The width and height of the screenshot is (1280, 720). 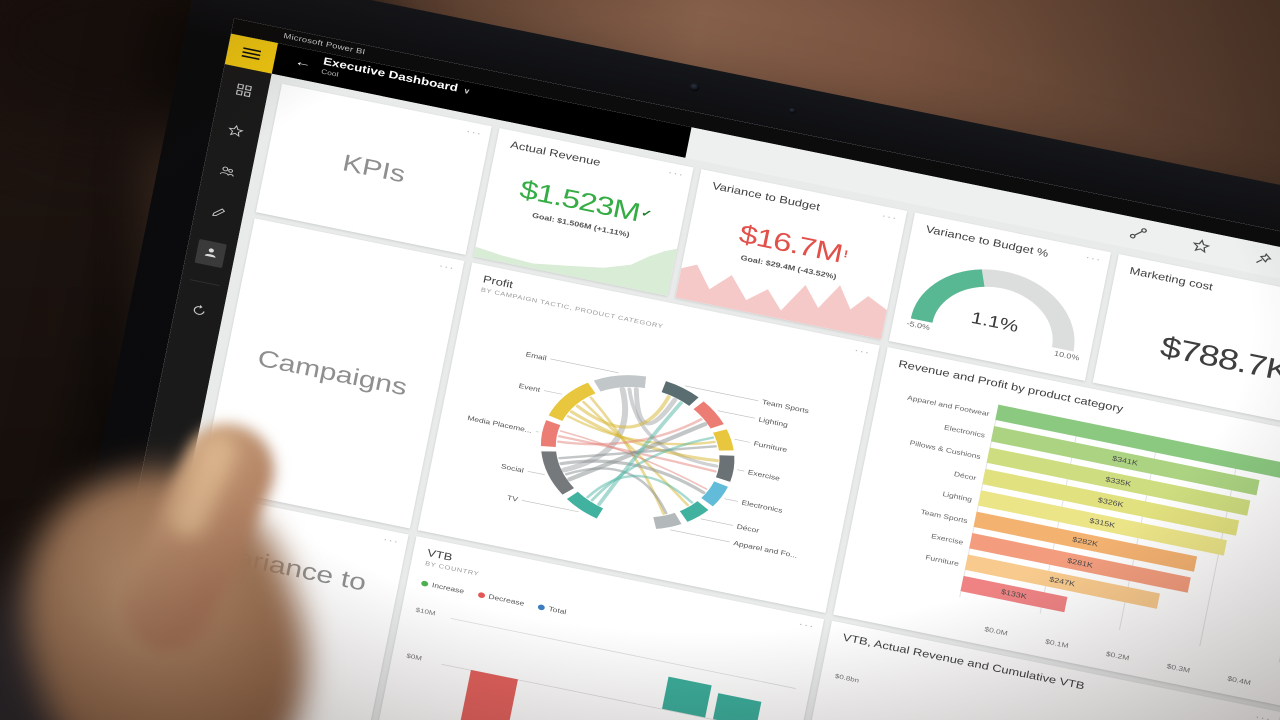 I want to click on favorite-star-icon, so click(x=1200, y=247).